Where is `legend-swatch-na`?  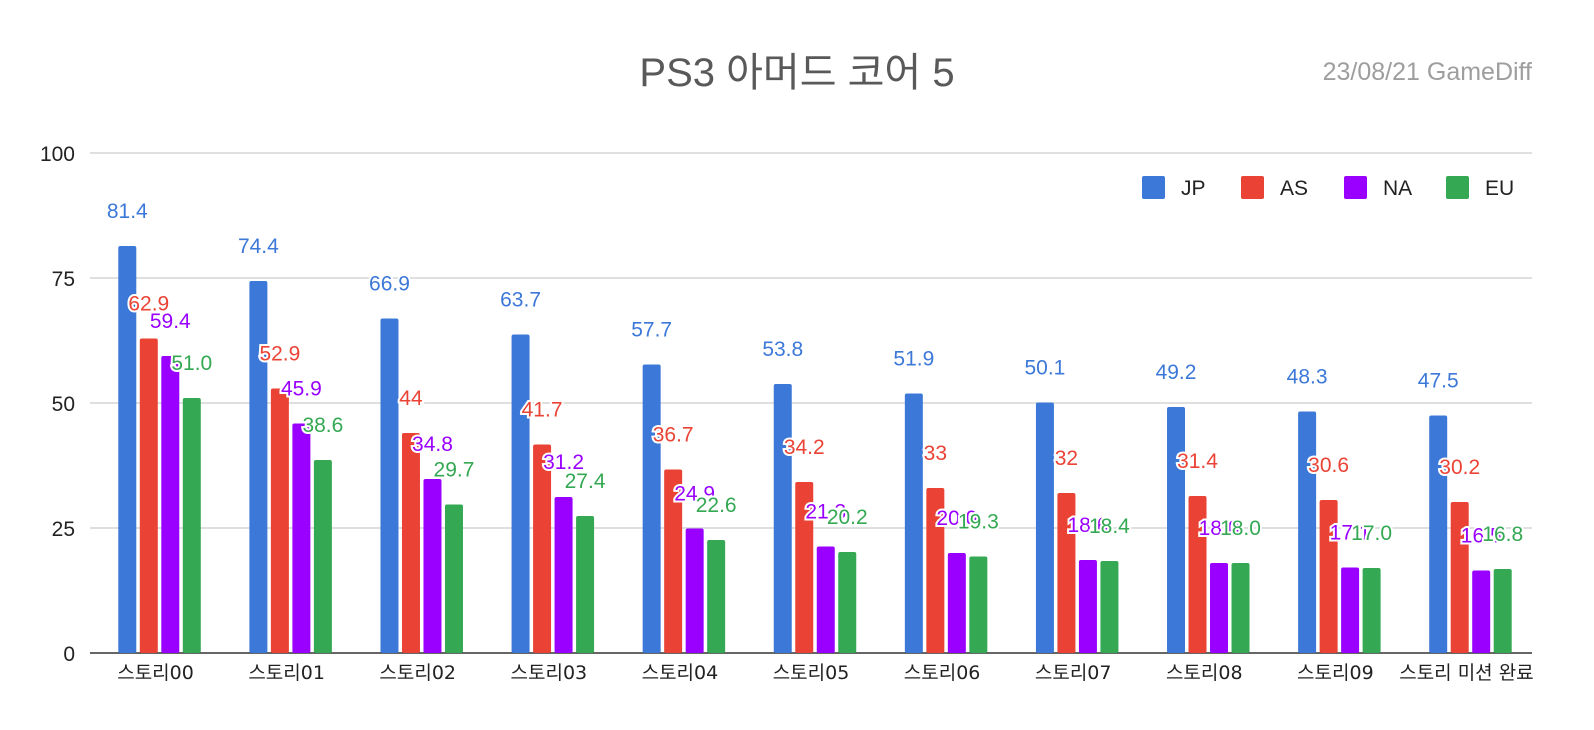
legend-swatch-na is located at coordinates (1355, 187).